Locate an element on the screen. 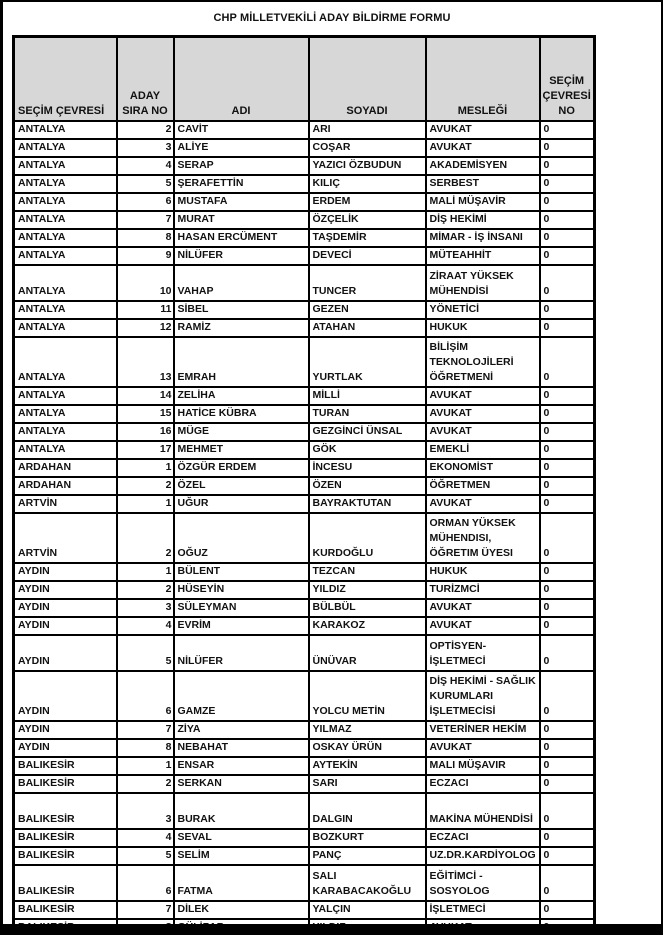 This screenshot has height=935, width=663. cell-adi: ÖZGÜR ERDEM is located at coordinates (241, 467).